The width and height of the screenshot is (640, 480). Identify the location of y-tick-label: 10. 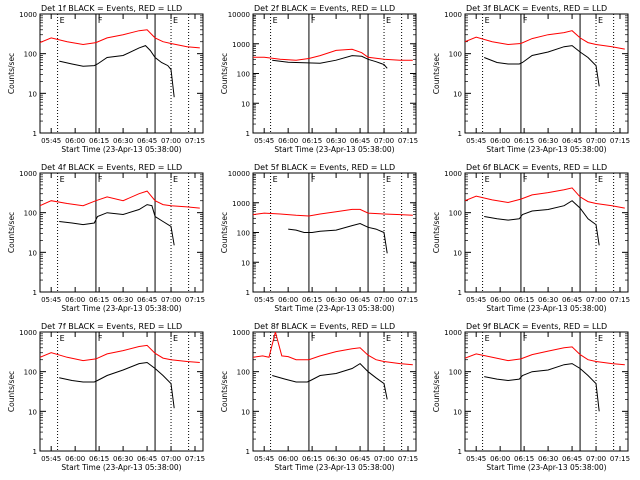
(457, 412).